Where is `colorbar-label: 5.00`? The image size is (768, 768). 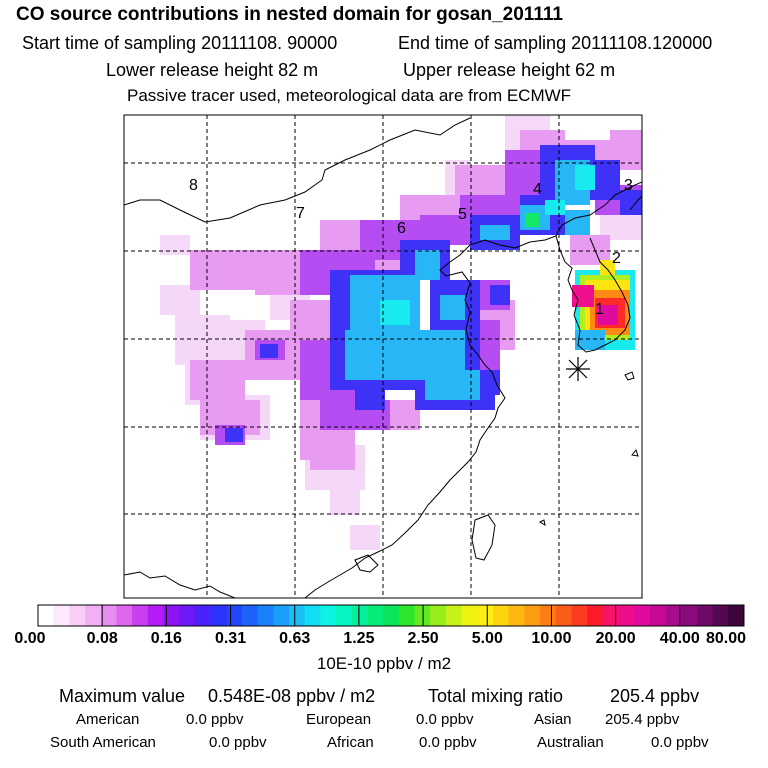
colorbar-label: 5.00 is located at coordinates (487, 638).